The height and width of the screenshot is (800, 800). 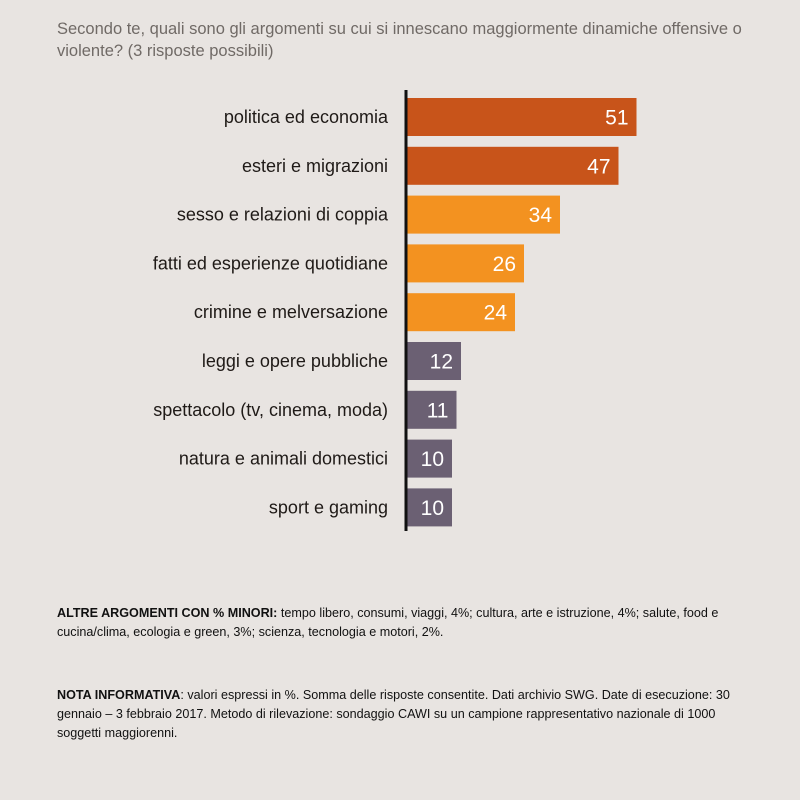 I want to click on value-label-4: 24, so click(x=496, y=313).